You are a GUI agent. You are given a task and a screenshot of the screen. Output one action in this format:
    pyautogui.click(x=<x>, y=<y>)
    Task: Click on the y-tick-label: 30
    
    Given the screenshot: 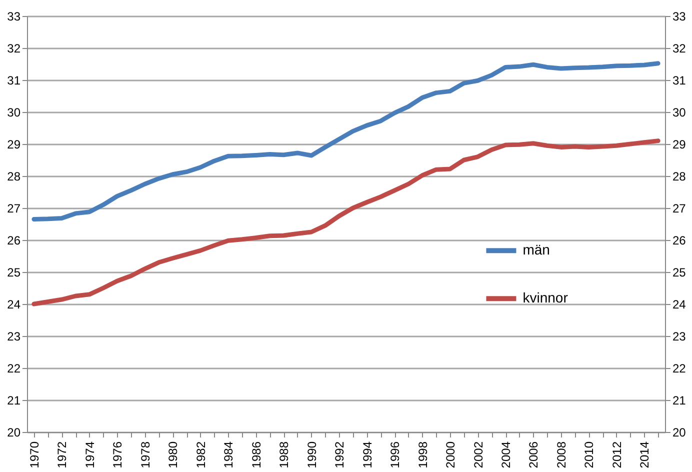 What is the action you would take?
    pyautogui.click(x=14, y=113)
    